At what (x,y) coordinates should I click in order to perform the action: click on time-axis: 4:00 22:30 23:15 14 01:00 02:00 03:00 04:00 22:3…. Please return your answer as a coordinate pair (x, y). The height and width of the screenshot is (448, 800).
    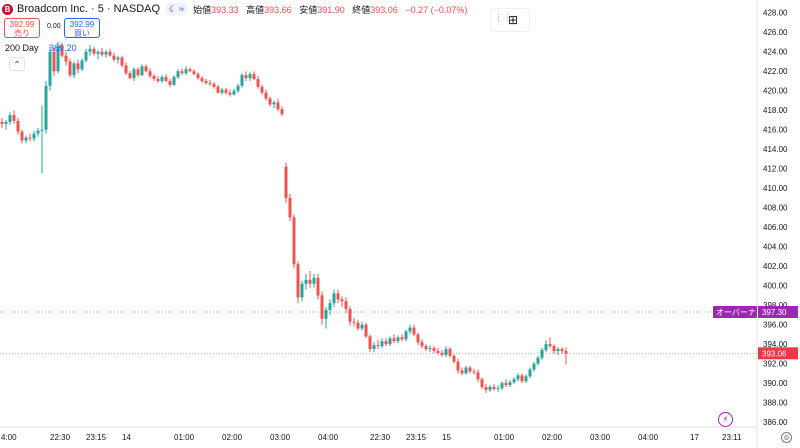
    Looking at the image, I should click on (371, 437).